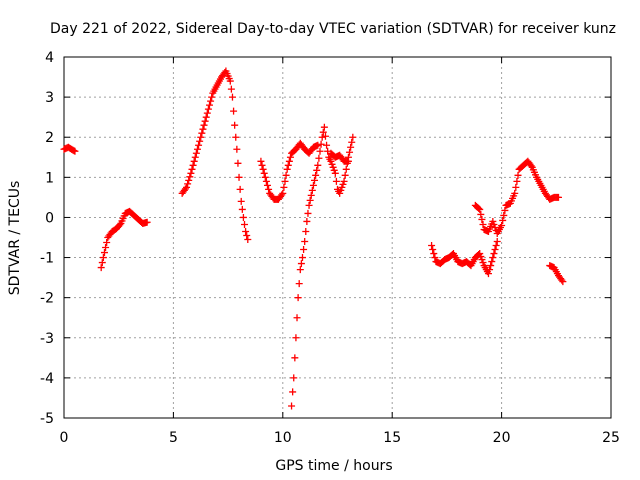 This screenshot has width=640, height=480. Describe the element at coordinates (49, 138) in the screenshot. I see `y-tick-label: 2` at that location.